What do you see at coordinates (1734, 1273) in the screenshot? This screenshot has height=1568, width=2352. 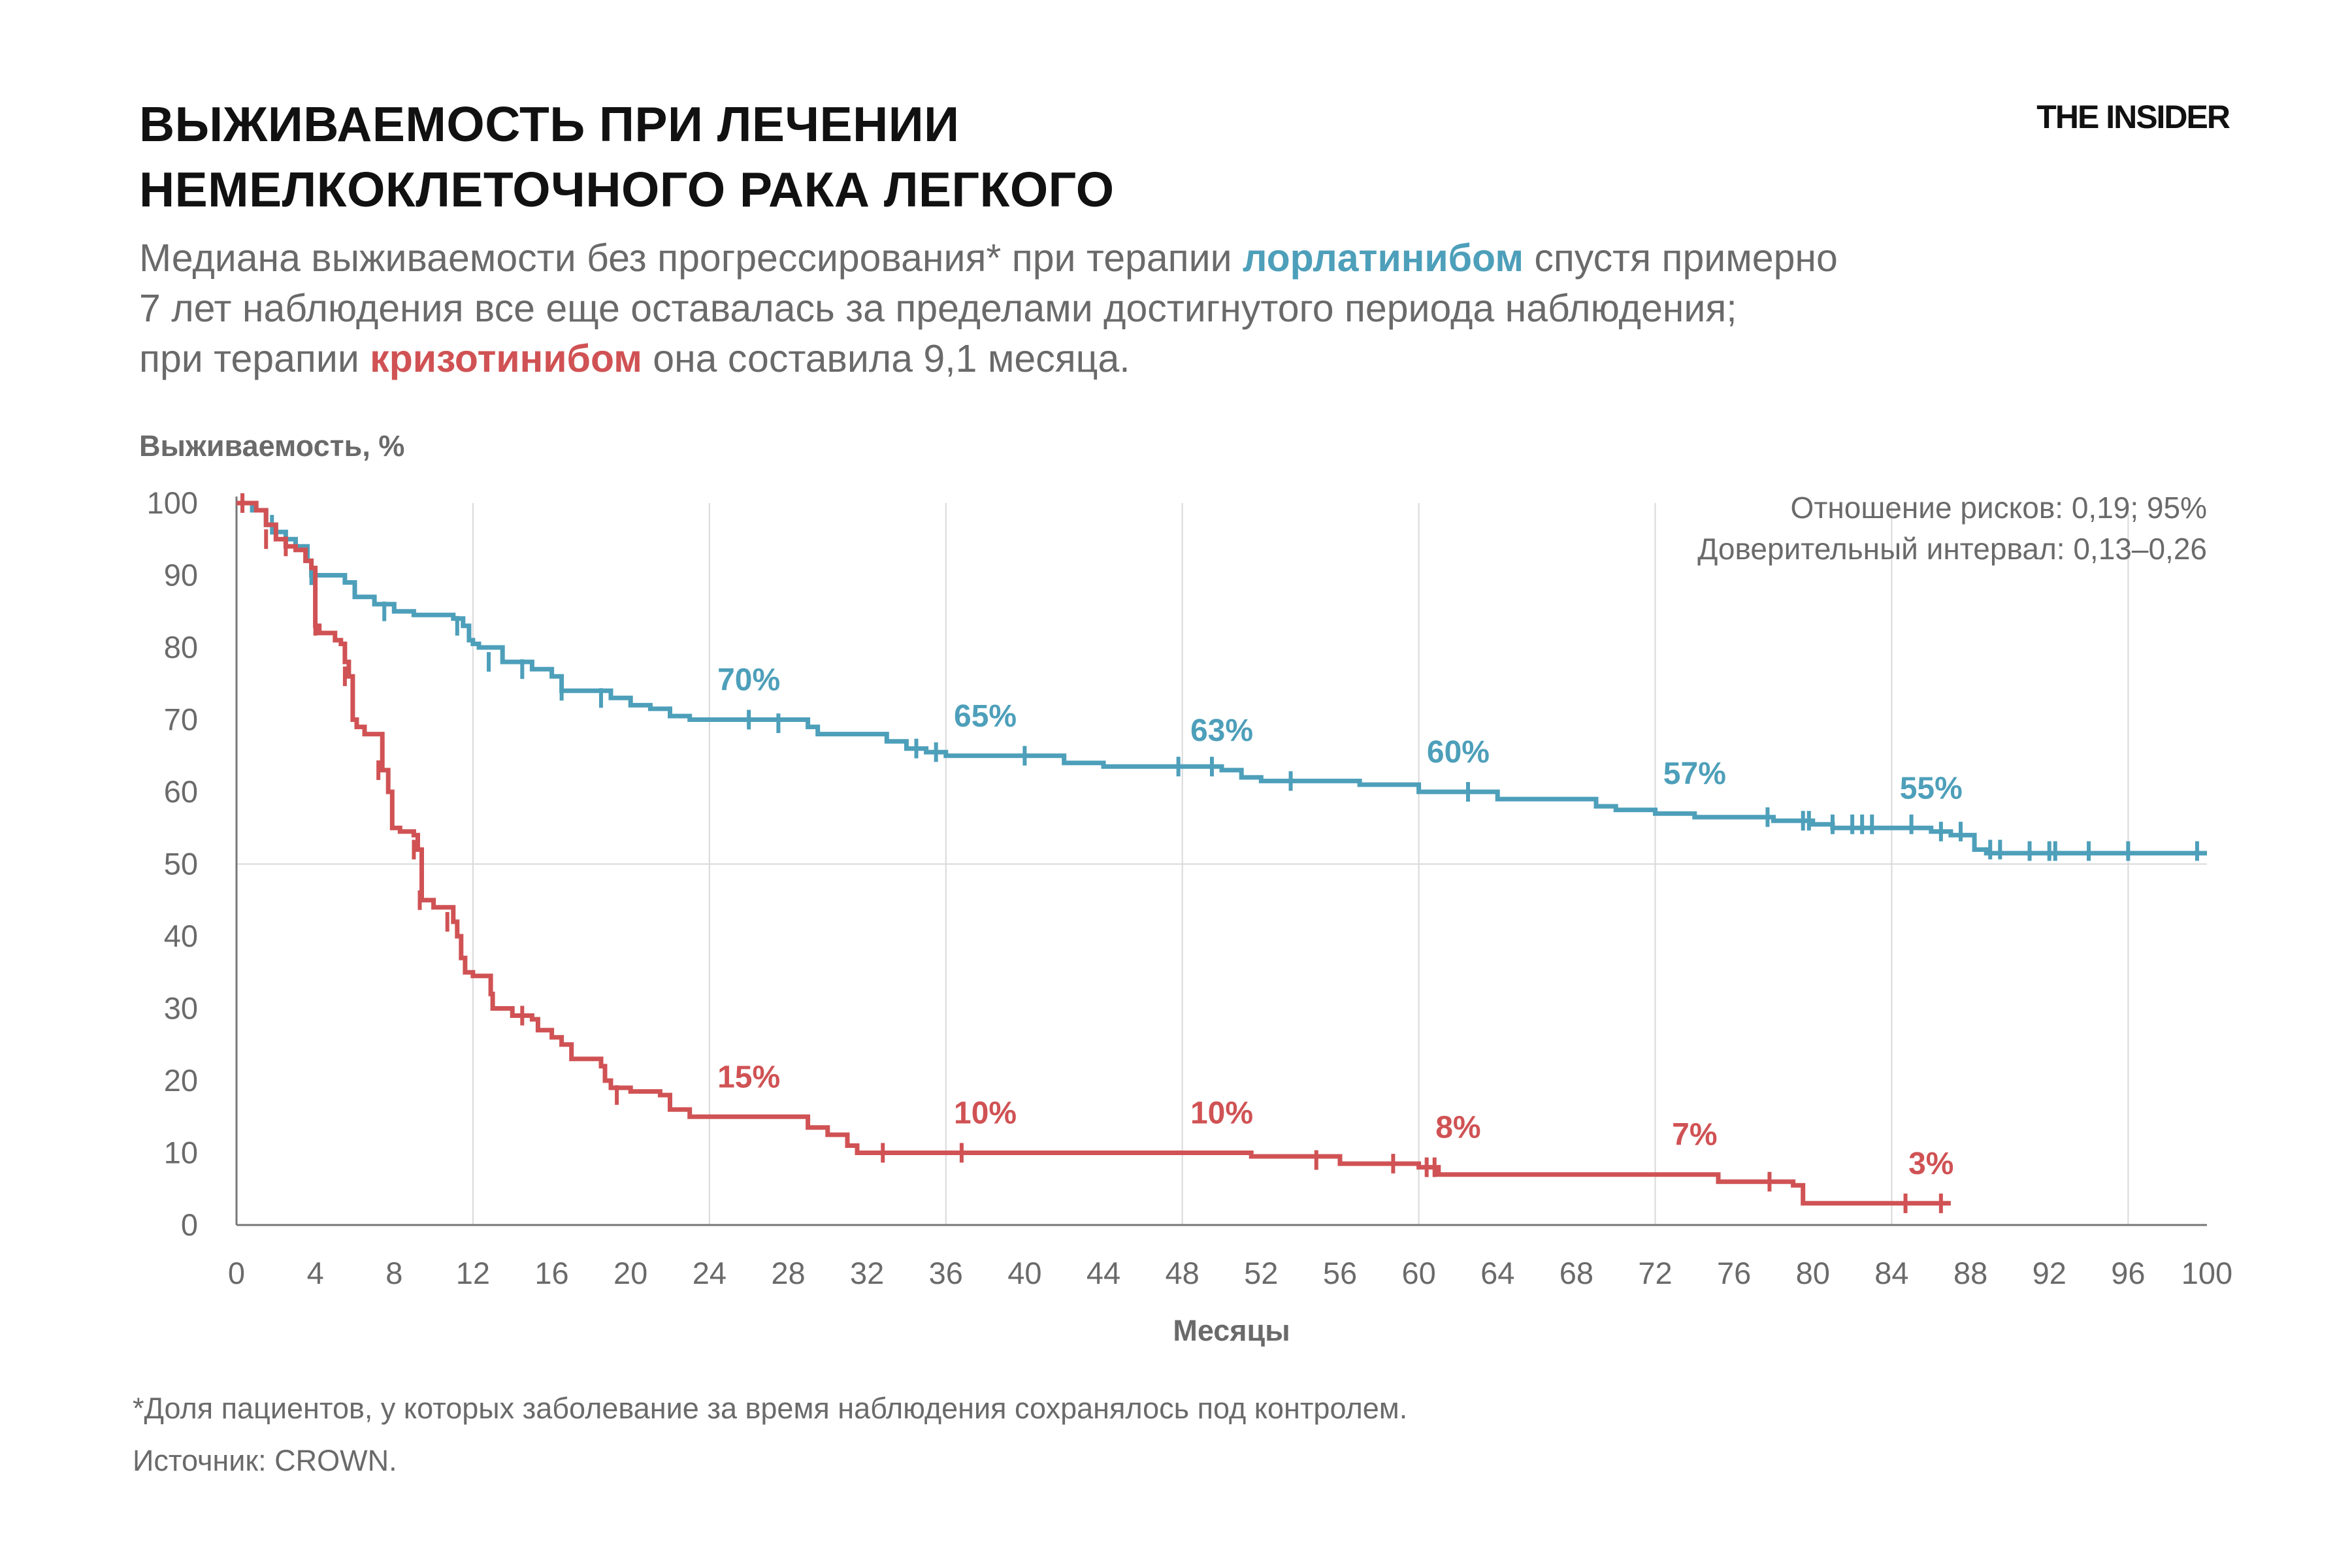 I see `x-tick-label: 76` at bounding box center [1734, 1273].